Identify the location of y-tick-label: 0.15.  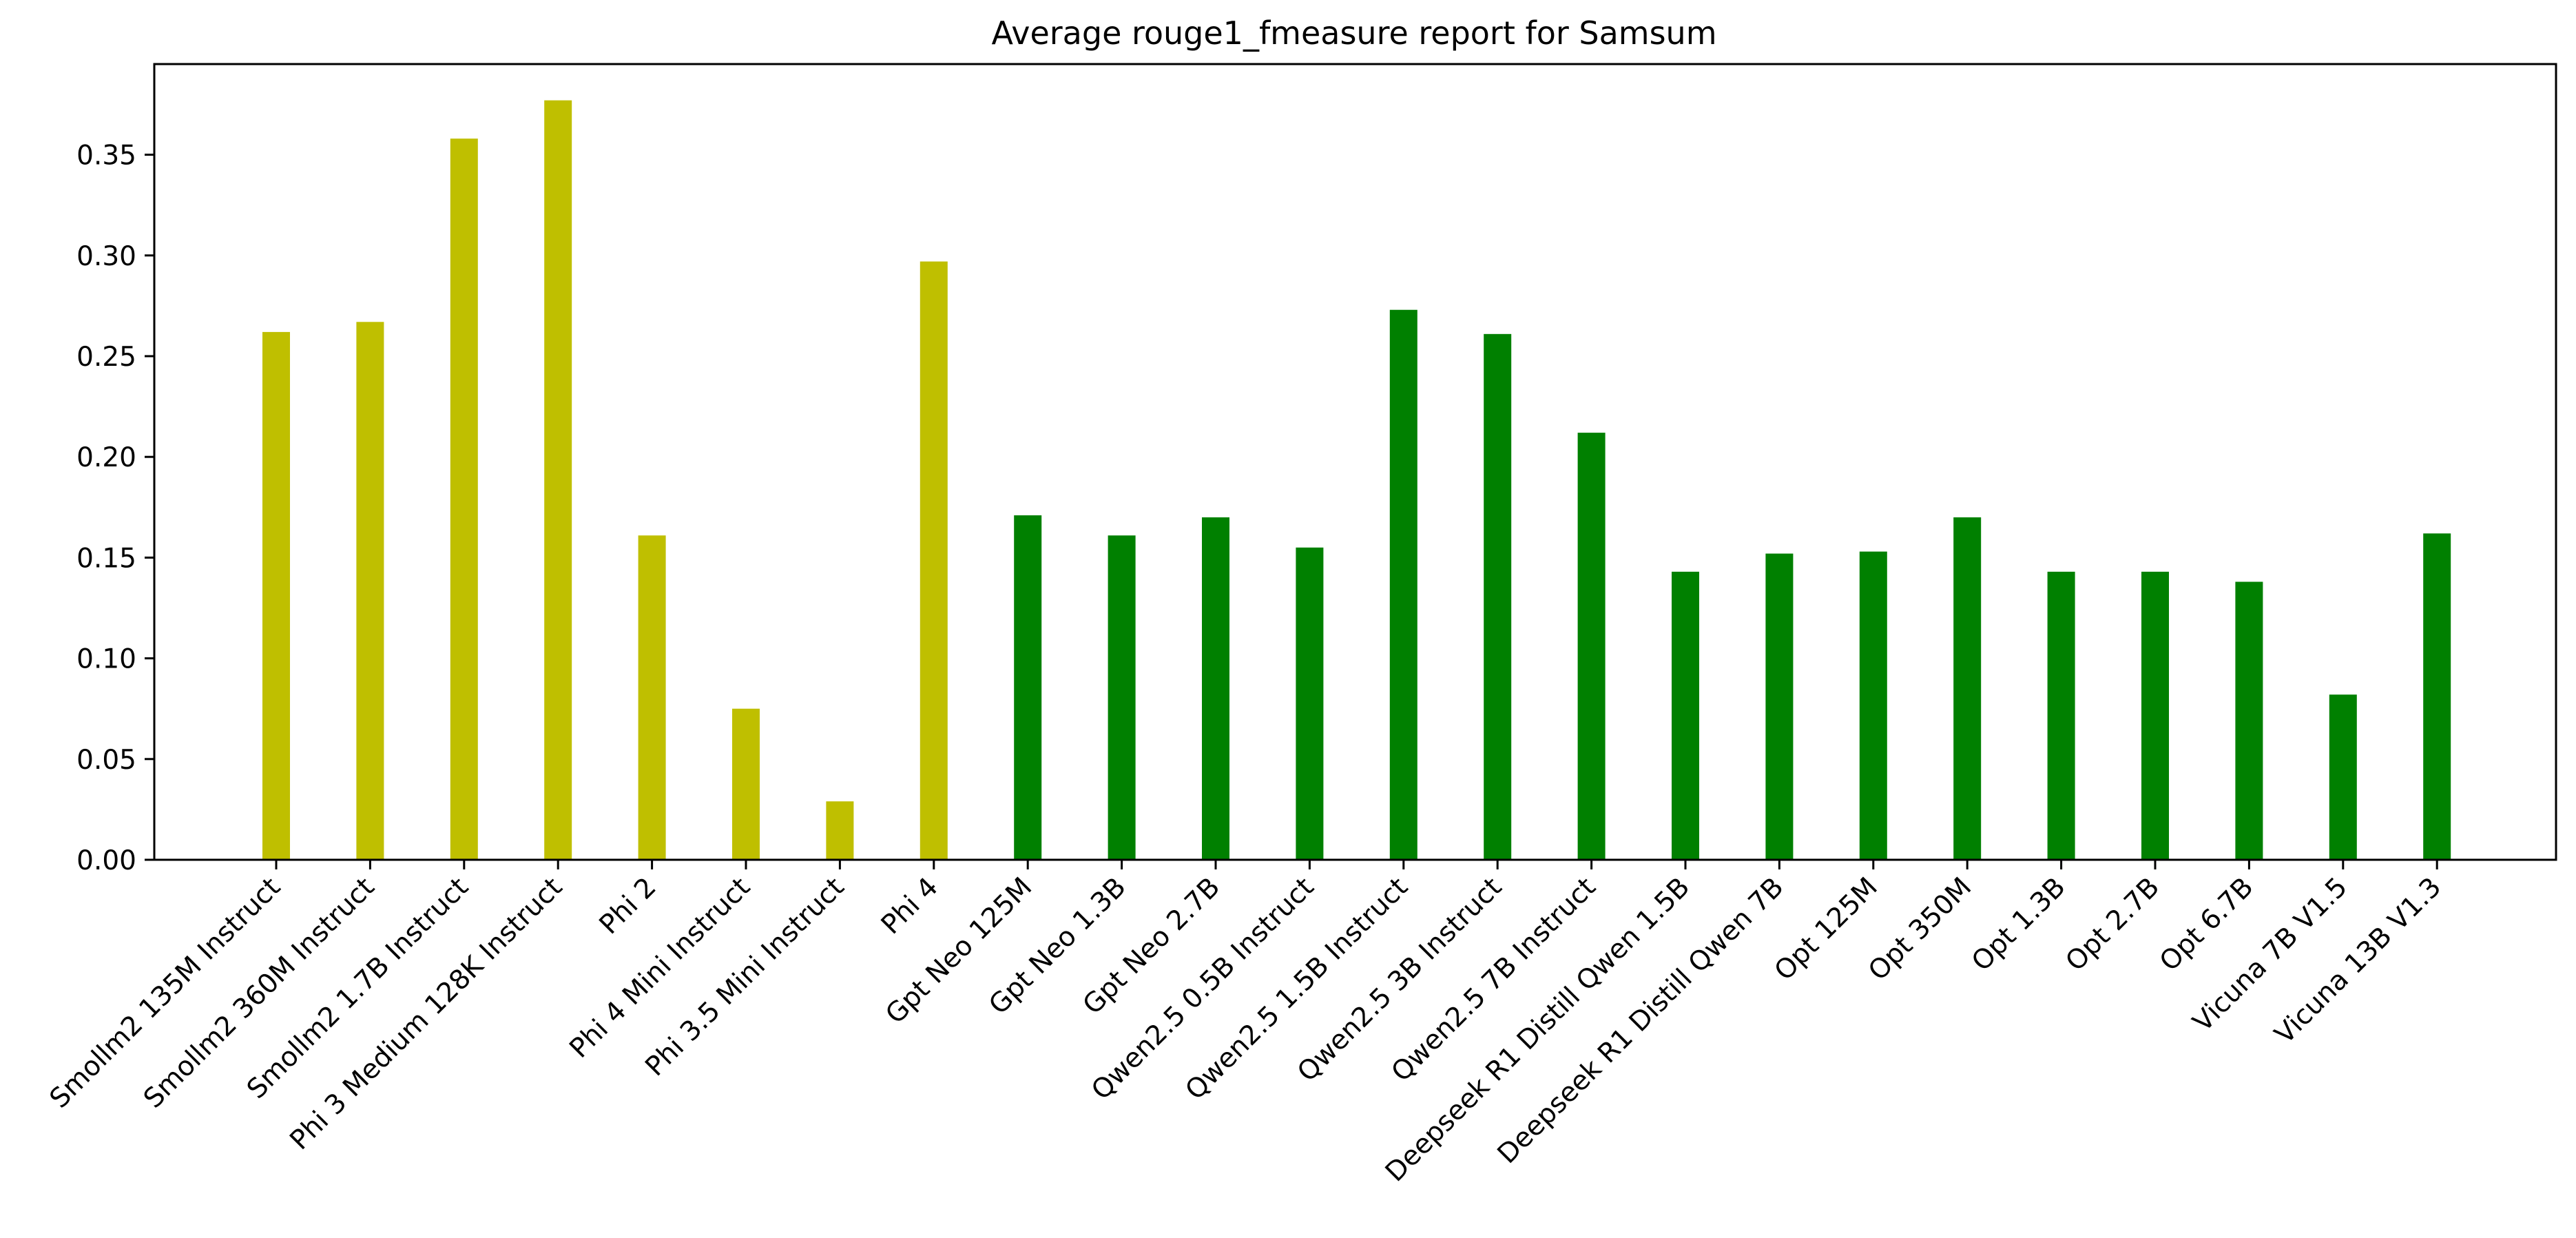
(106, 558).